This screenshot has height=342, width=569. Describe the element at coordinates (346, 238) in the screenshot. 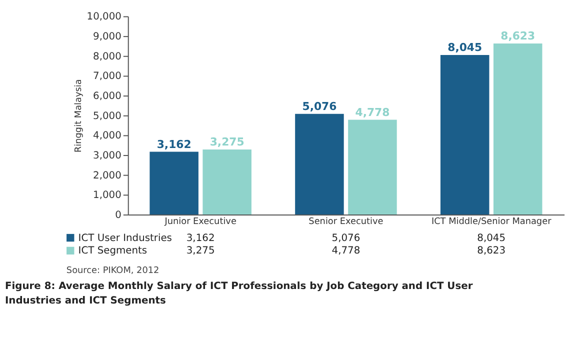

I see `data-label: 5,076` at that location.